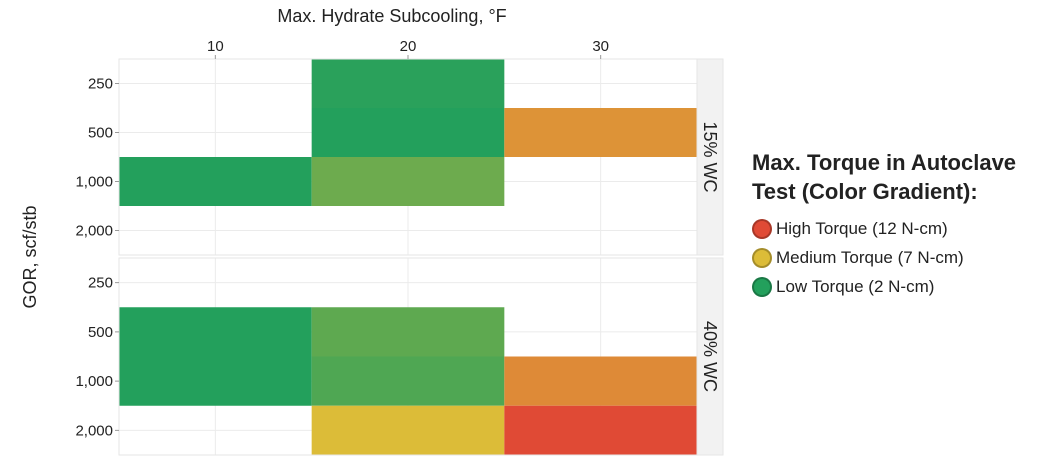 The image size is (1050, 460). I want to click on legend-label: Medium Torque (7 N-cm), so click(870, 257).